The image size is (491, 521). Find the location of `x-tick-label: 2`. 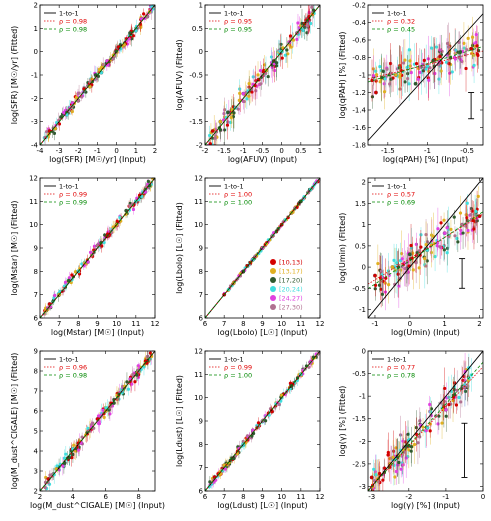

x-tick-label: 2 is located at coordinates (479, 324).